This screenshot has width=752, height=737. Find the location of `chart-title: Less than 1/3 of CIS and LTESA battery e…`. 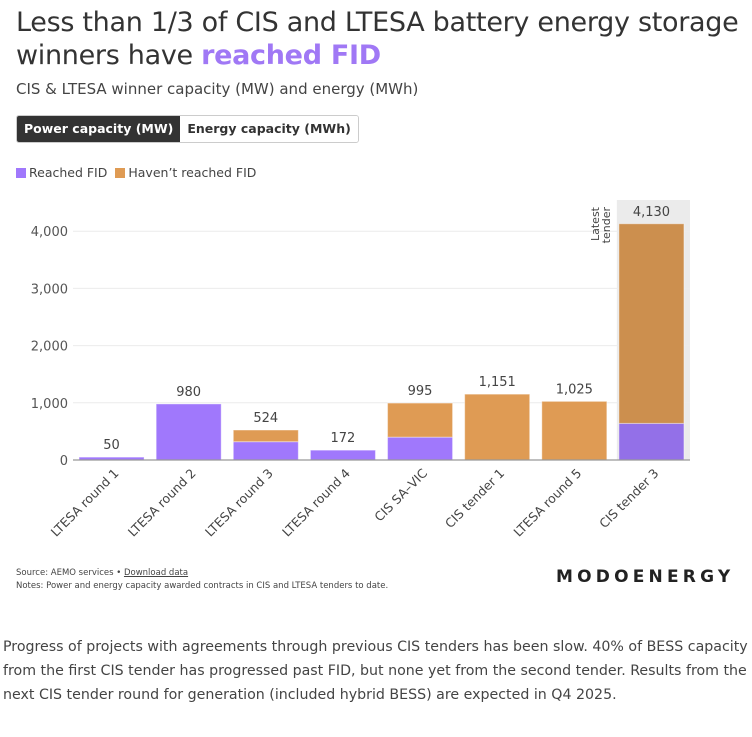

chart-title: Less than 1/3 of CIS and LTESA battery e… is located at coordinates (381, 39).